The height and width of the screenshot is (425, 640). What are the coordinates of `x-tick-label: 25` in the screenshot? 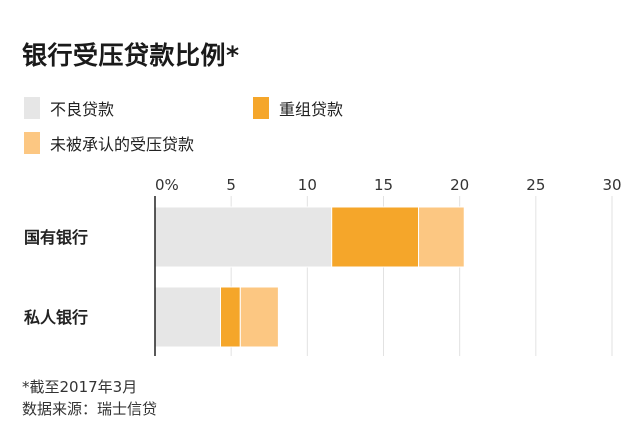 It's located at (535, 185).